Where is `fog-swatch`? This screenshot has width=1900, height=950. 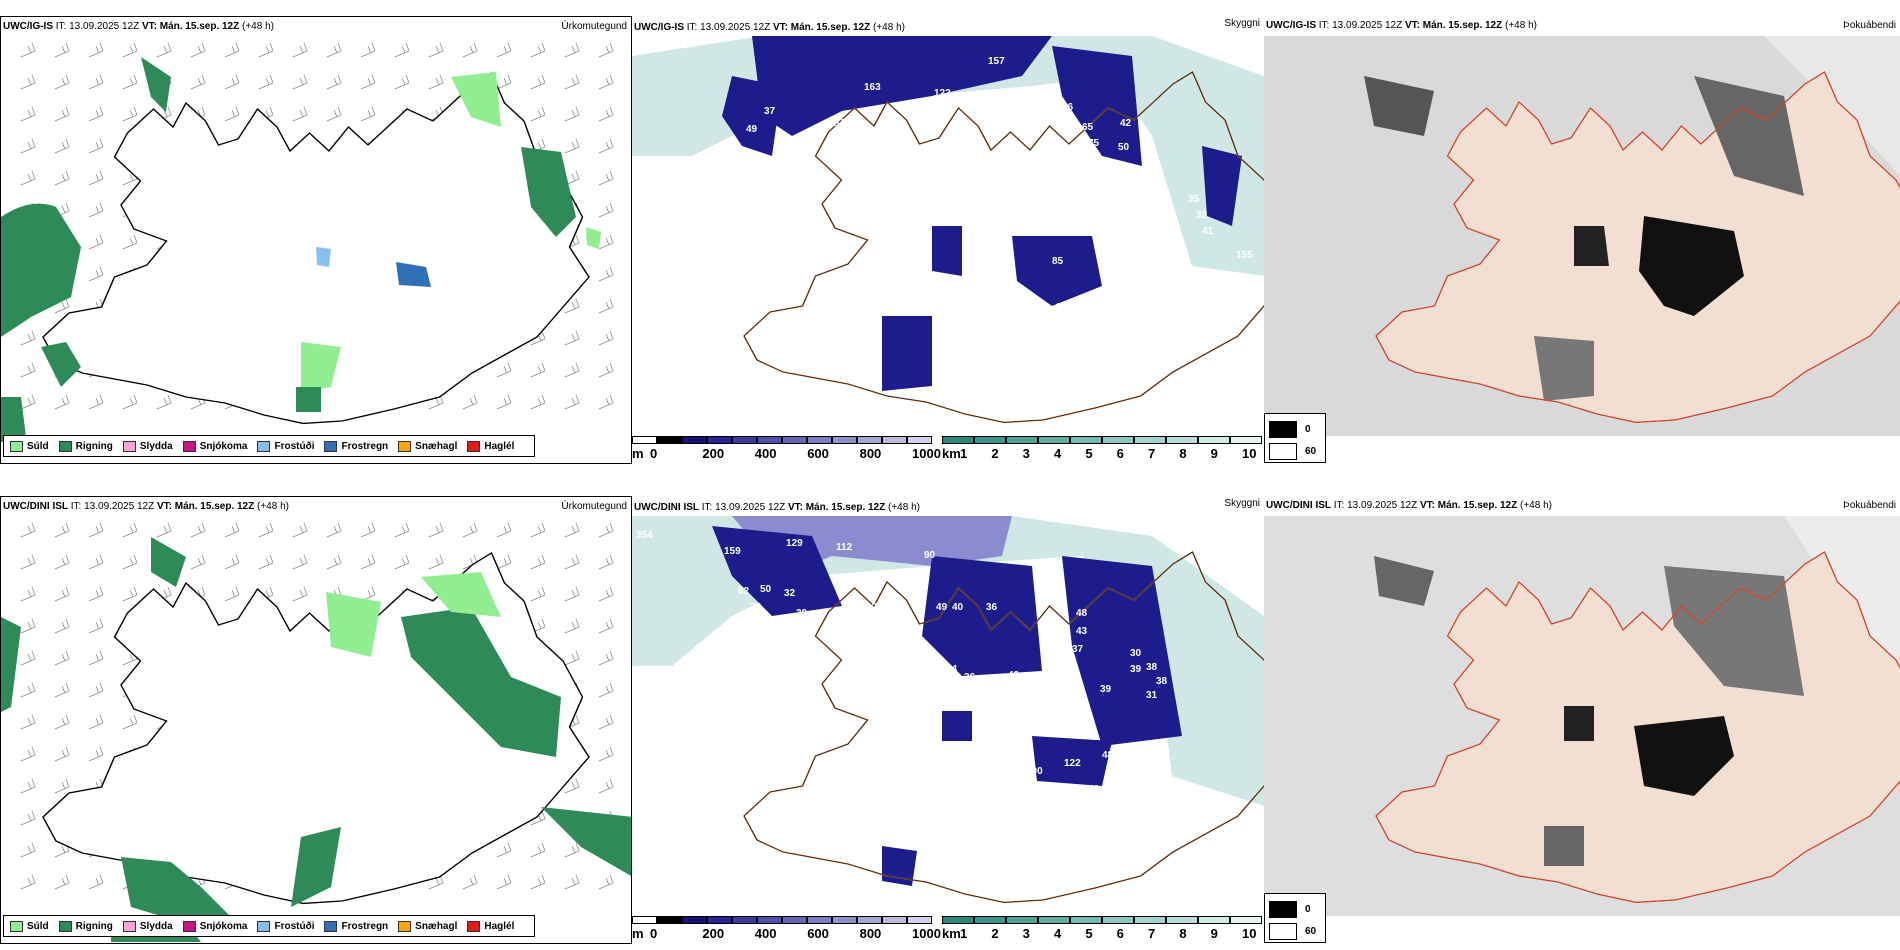 fog-swatch is located at coordinates (1283, 909).